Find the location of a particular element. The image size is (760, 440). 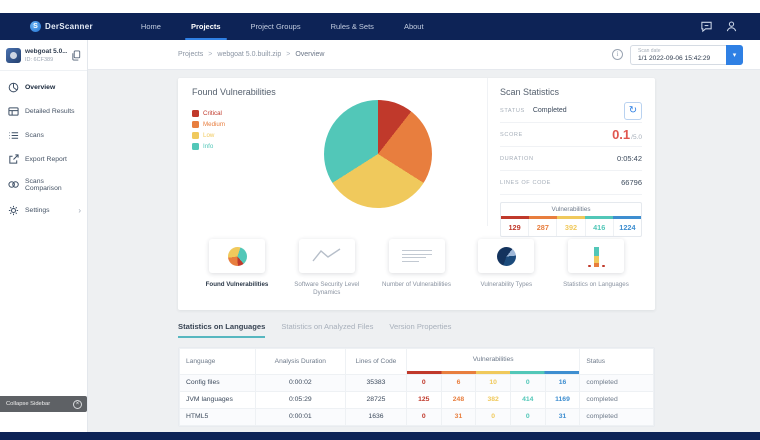

duration-row: DURATION 0:05:42 is located at coordinates (571, 159).